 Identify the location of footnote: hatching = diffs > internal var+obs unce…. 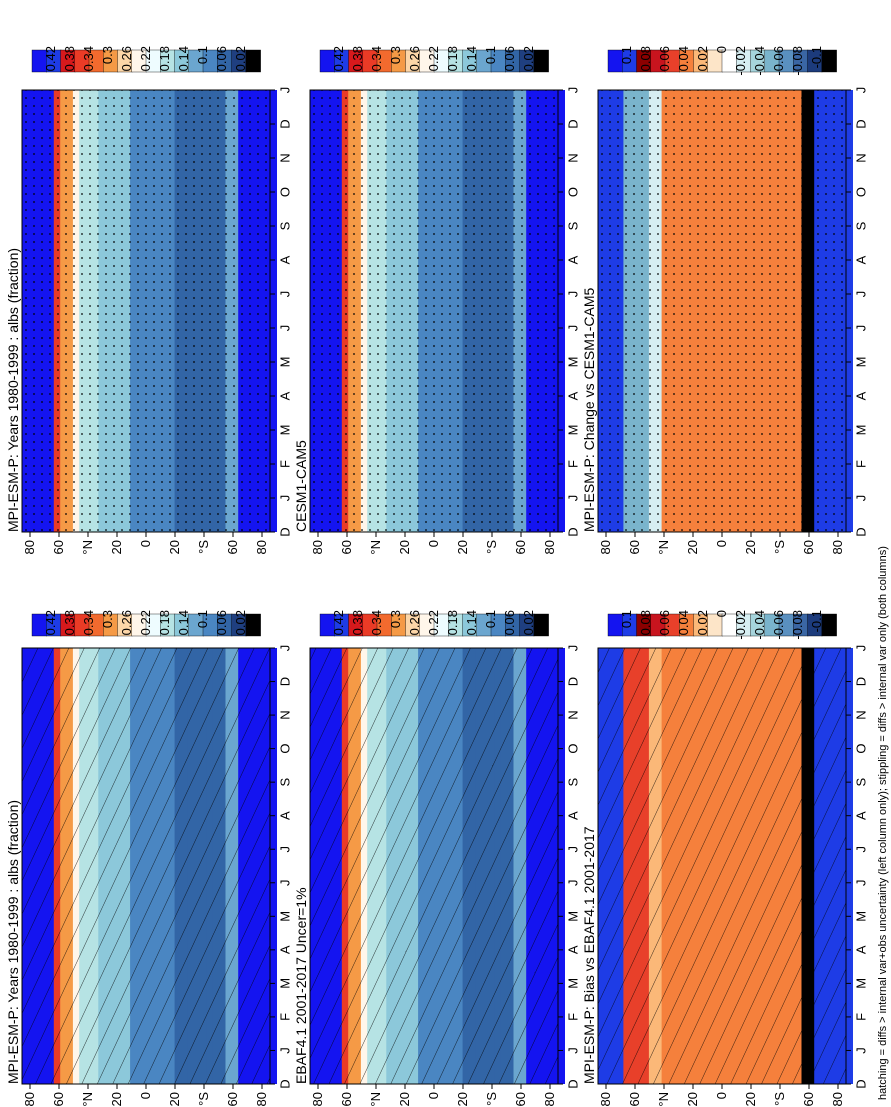
(883, 823).